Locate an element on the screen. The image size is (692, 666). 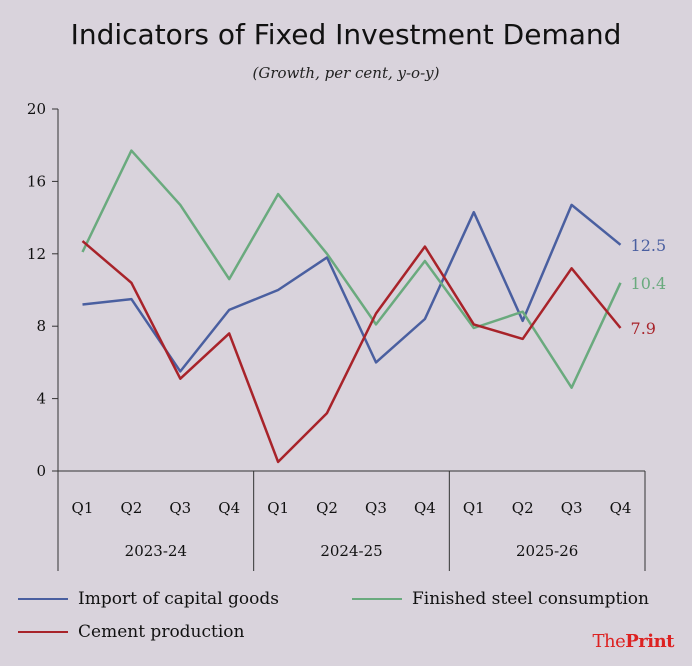
x-group-label: 2023-24 is located at coordinates (156, 551).